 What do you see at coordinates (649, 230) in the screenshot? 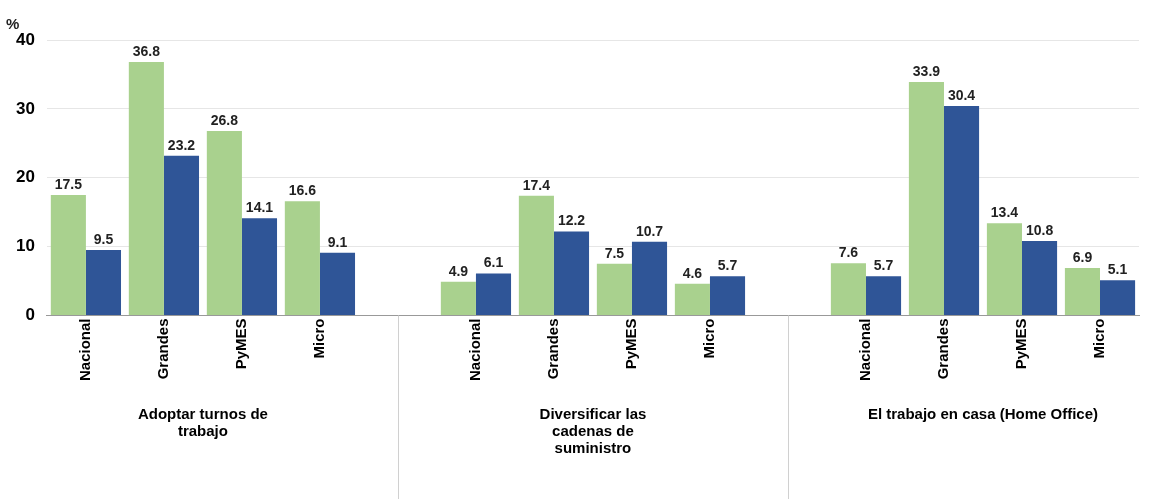
I see `data-label: 10.7` at bounding box center [649, 230].